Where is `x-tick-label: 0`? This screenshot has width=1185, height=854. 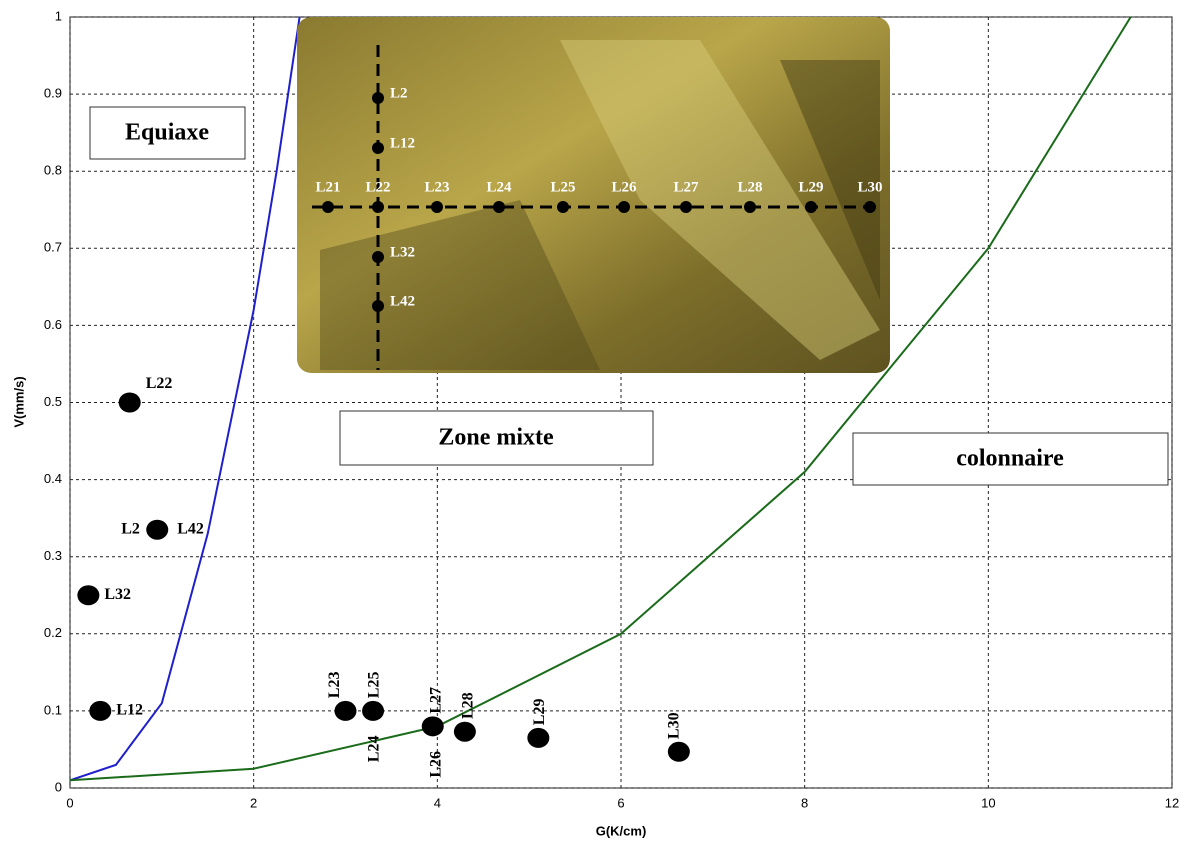
x-tick-label: 0 is located at coordinates (69, 802).